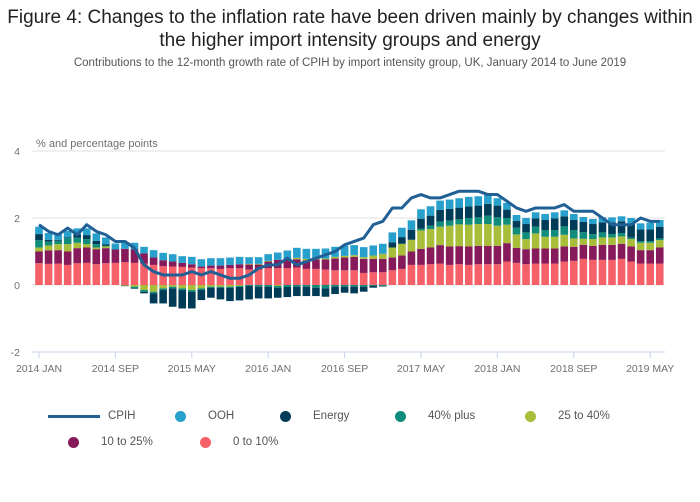  Describe the element at coordinates (192, 369) in the screenshot. I see `x-tick-label: 2015 MAY` at that location.